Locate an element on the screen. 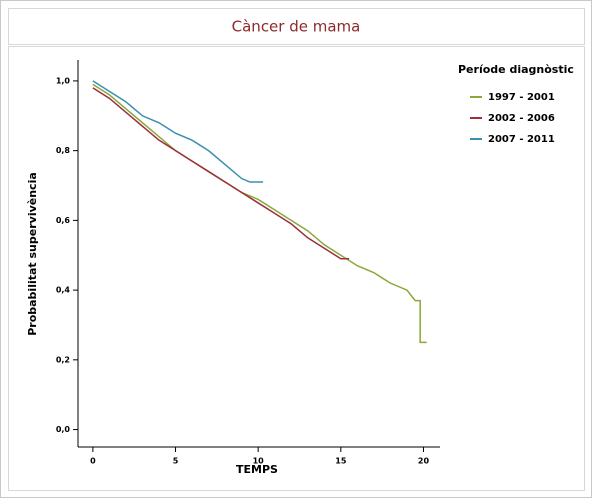  legend-label: 1997 - 2001 is located at coordinates (521, 97).